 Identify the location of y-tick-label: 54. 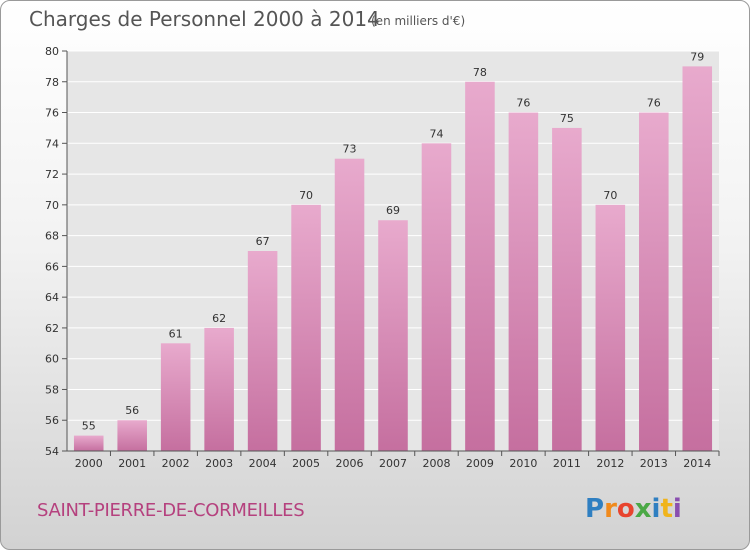
(52, 451).